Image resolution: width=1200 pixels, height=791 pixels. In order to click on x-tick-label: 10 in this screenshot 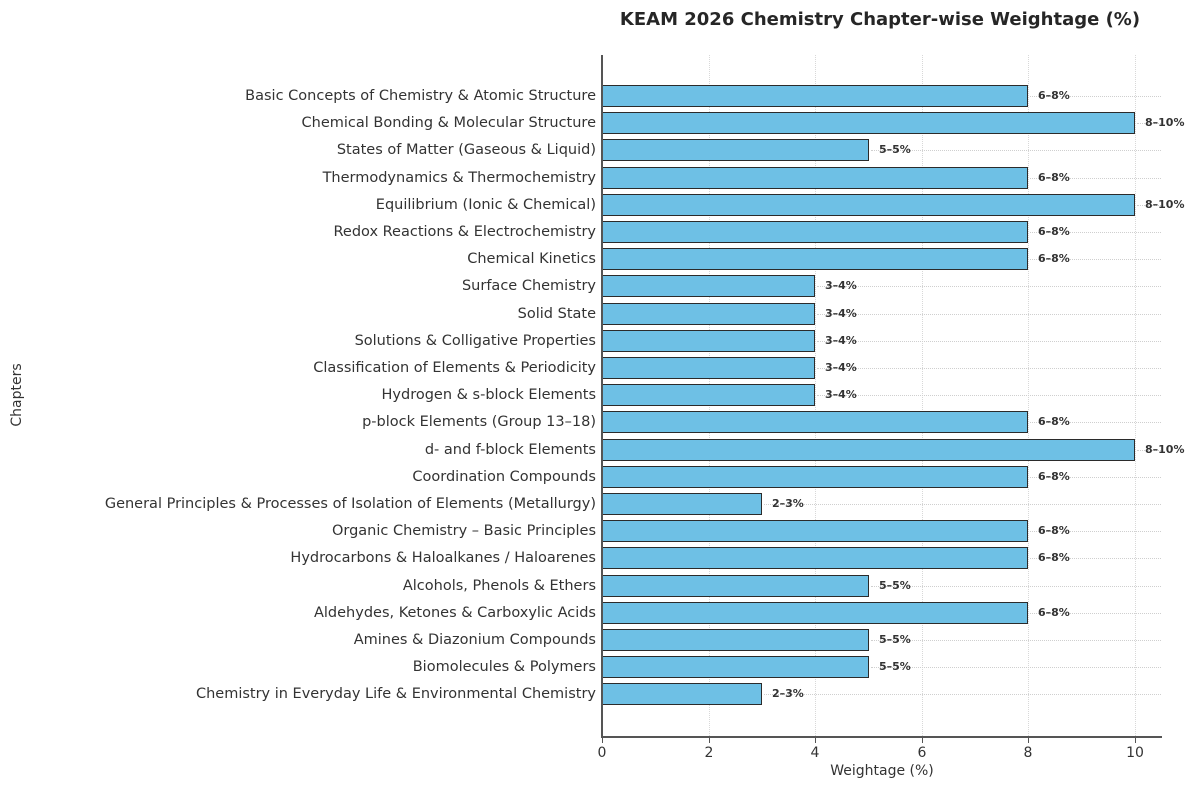, I will do `click(1135, 753)`.